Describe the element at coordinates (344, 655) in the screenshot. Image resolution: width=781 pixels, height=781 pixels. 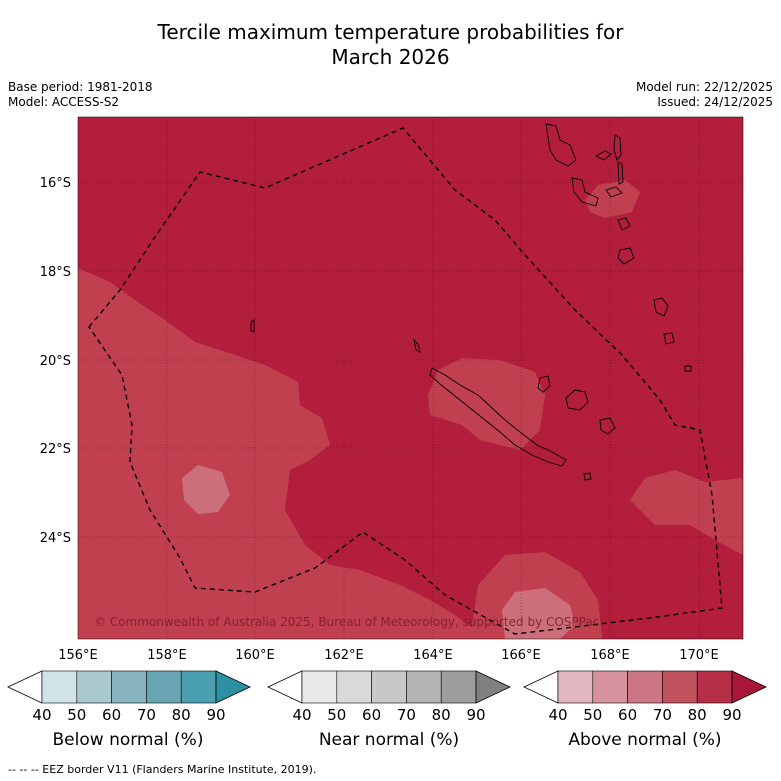
I see `lon-tick-label: 162°E` at that location.